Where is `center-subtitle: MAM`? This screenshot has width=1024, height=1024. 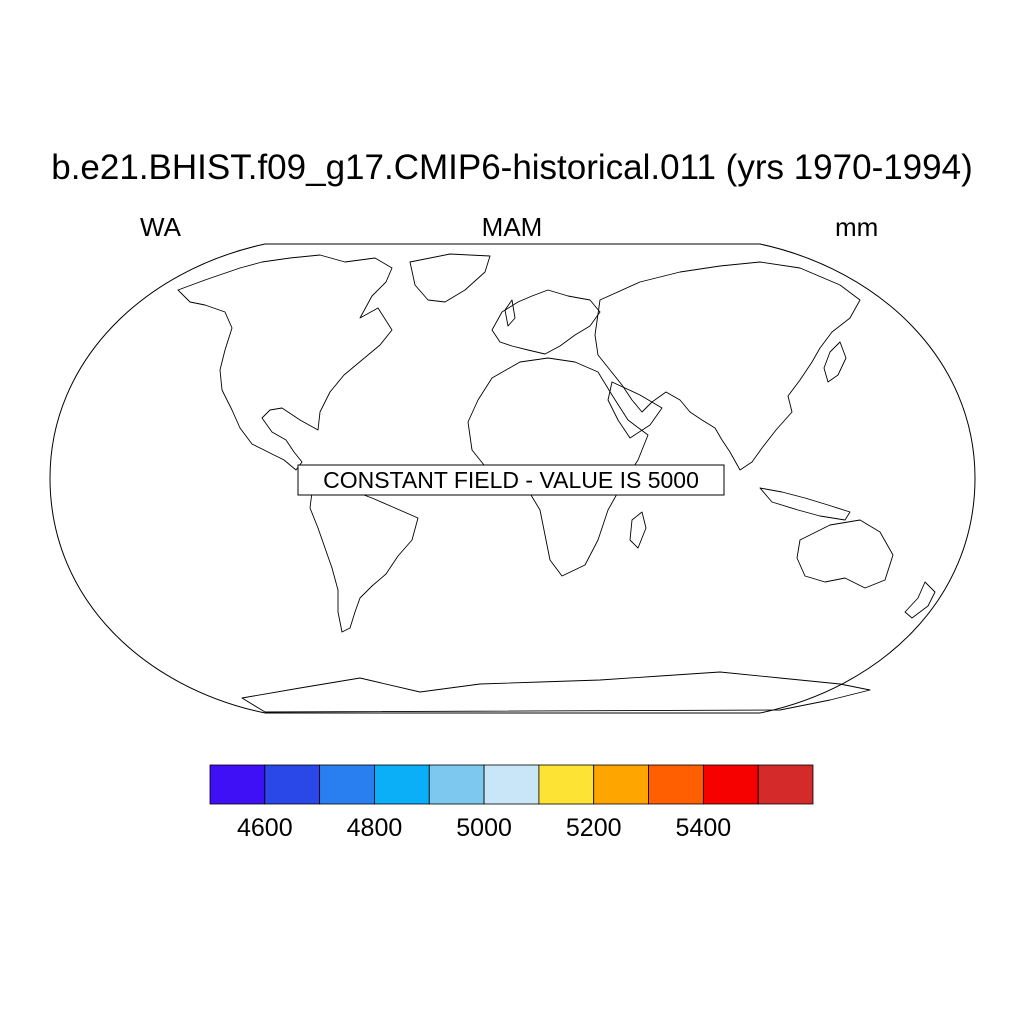
center-subtitle: MAM is located at coordinates (512, 227).